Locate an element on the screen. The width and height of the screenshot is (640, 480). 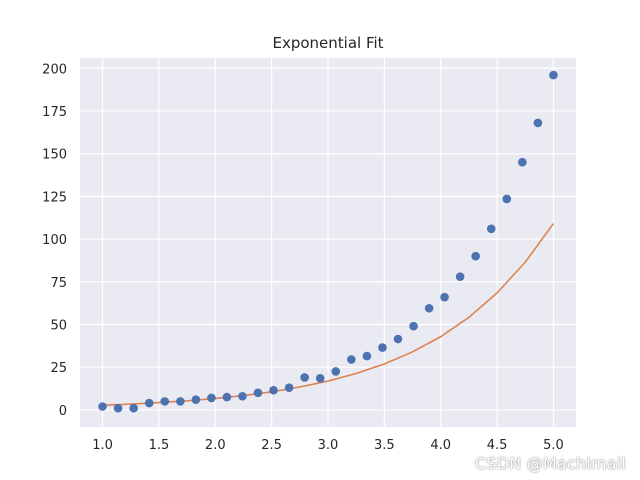
x-tick-label: 4.5 is located at coordinates (497, 445).